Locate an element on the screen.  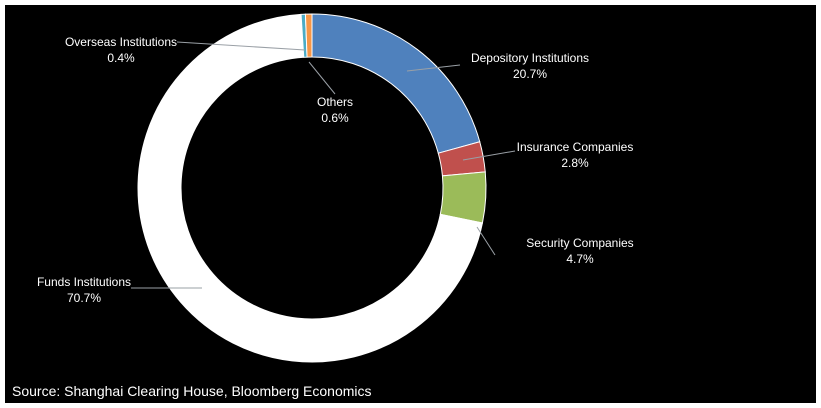
label-overseas-institutions: Overseas Institutions 0.4% is located at coordinates (121, 50).